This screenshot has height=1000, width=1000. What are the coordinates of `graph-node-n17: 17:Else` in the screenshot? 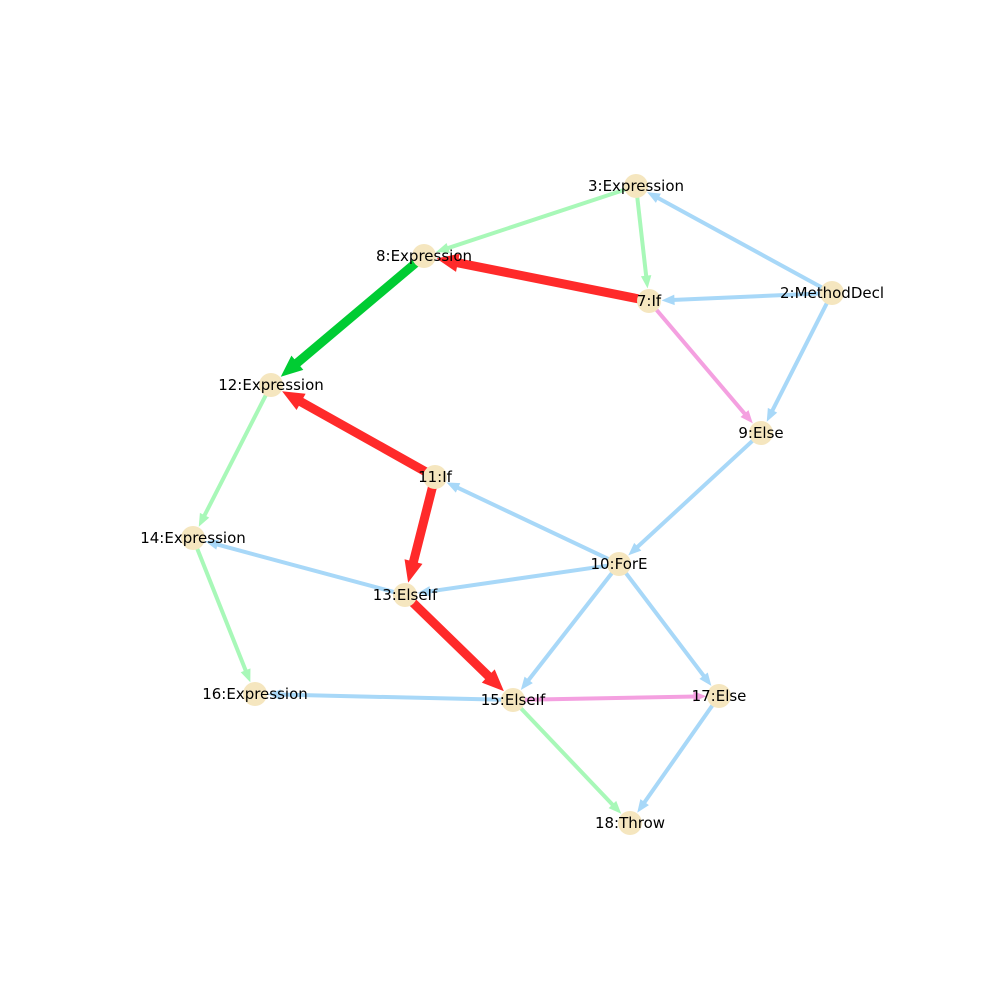 It's located at (719, 696).